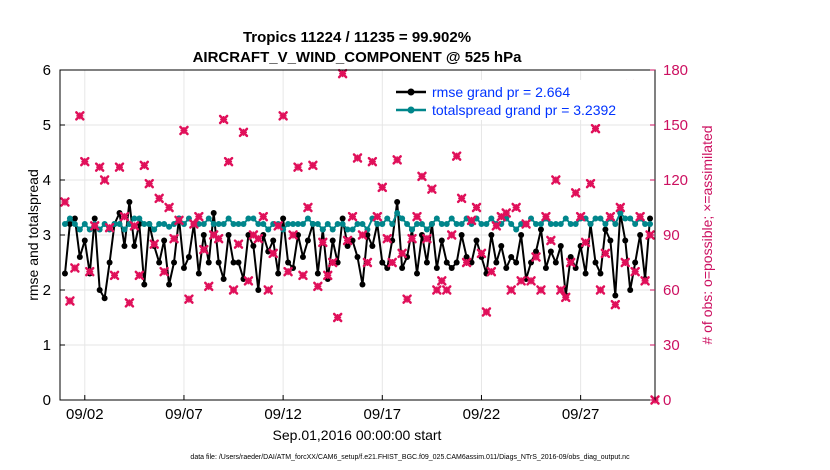 This screenshot has height=470, width=830. I want to click on y-right-tick-label: 150, so click(675, 125).